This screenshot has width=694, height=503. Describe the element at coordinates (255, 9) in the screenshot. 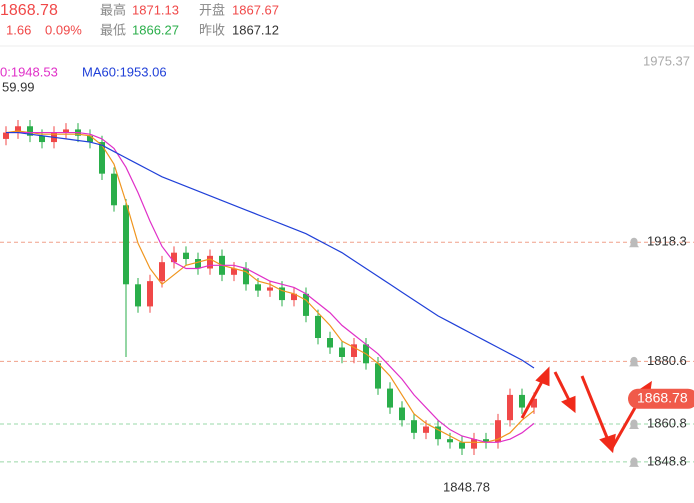

I see `value: 1867.67` at that location.